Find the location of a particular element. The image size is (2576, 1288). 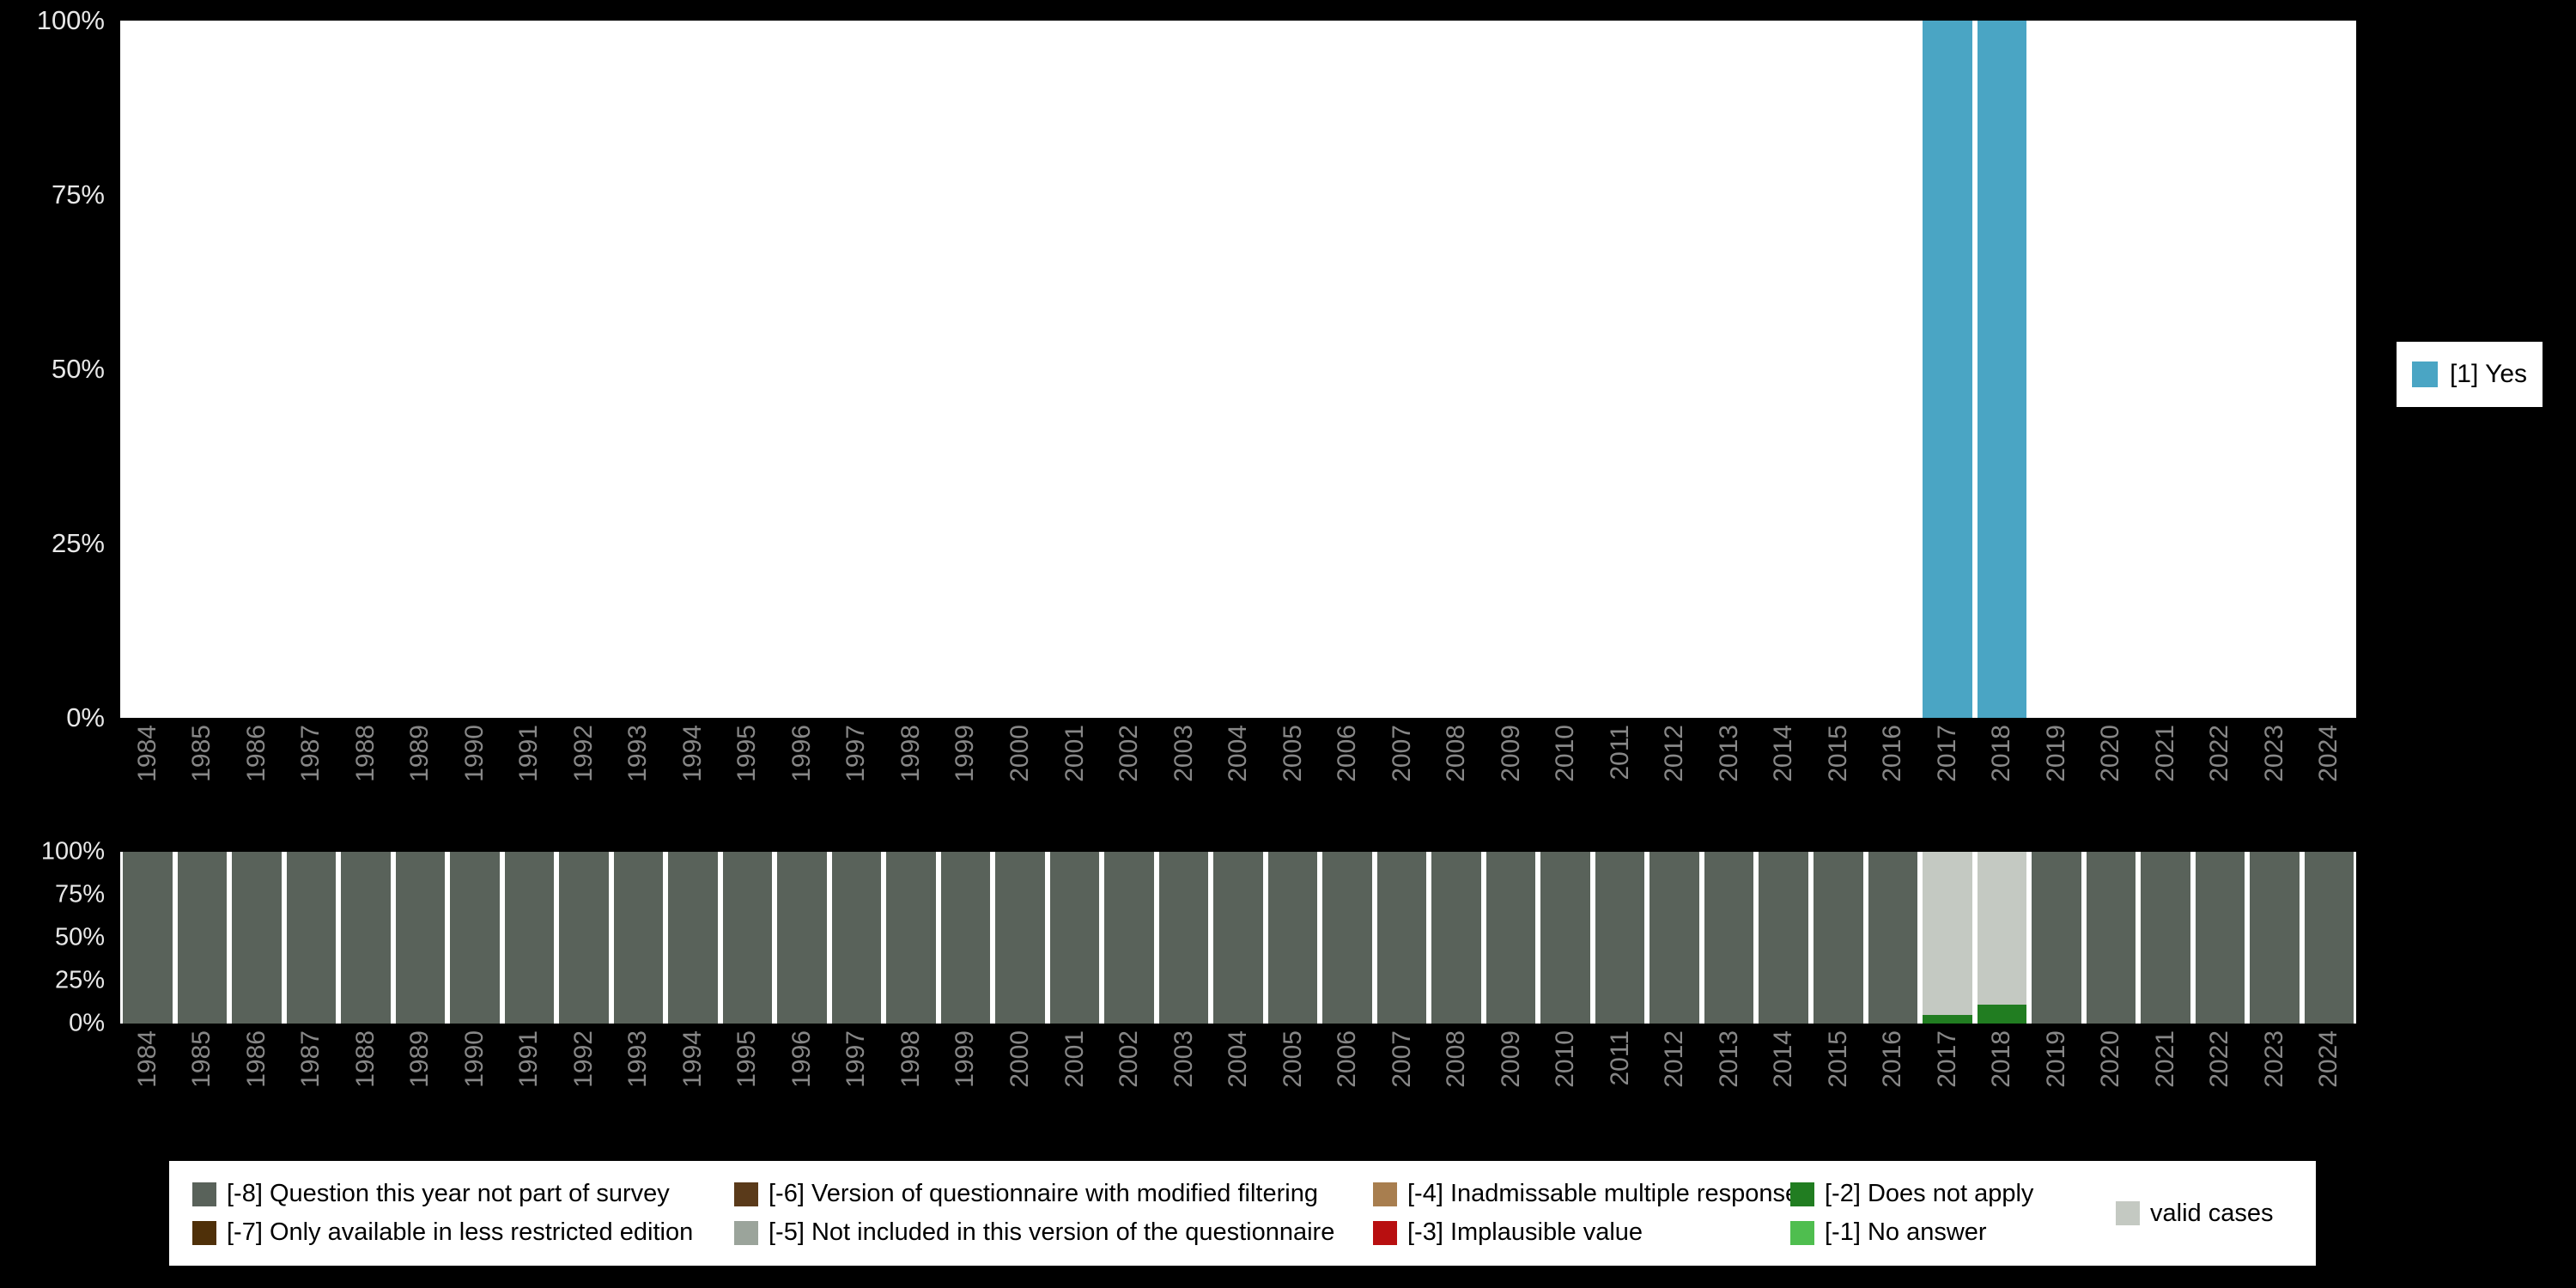

bar-1995 is located at coordinates (748, 369).